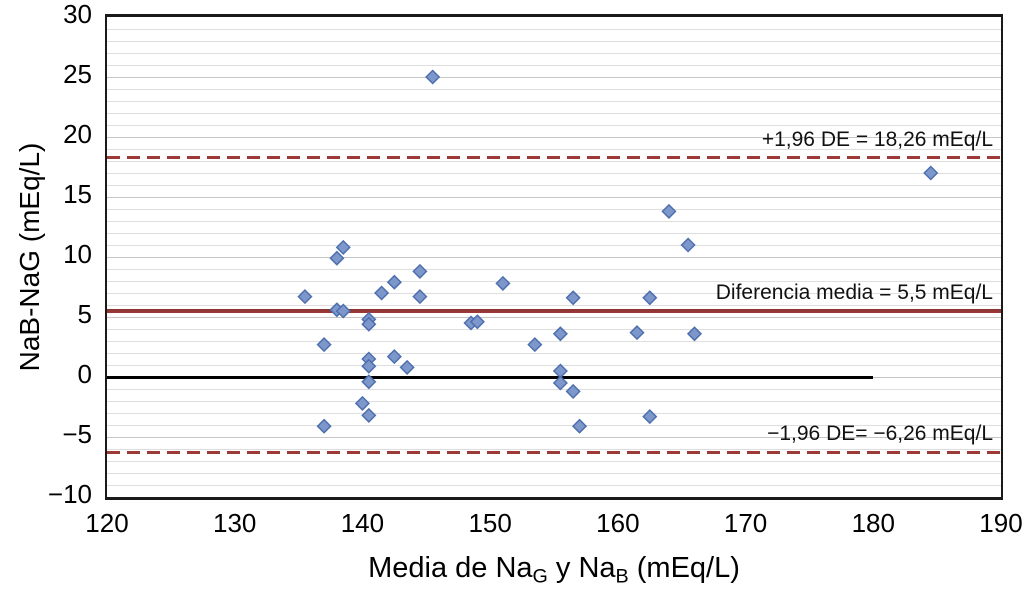  I want to click on x-tick-label: 190, so click(1001, 523).